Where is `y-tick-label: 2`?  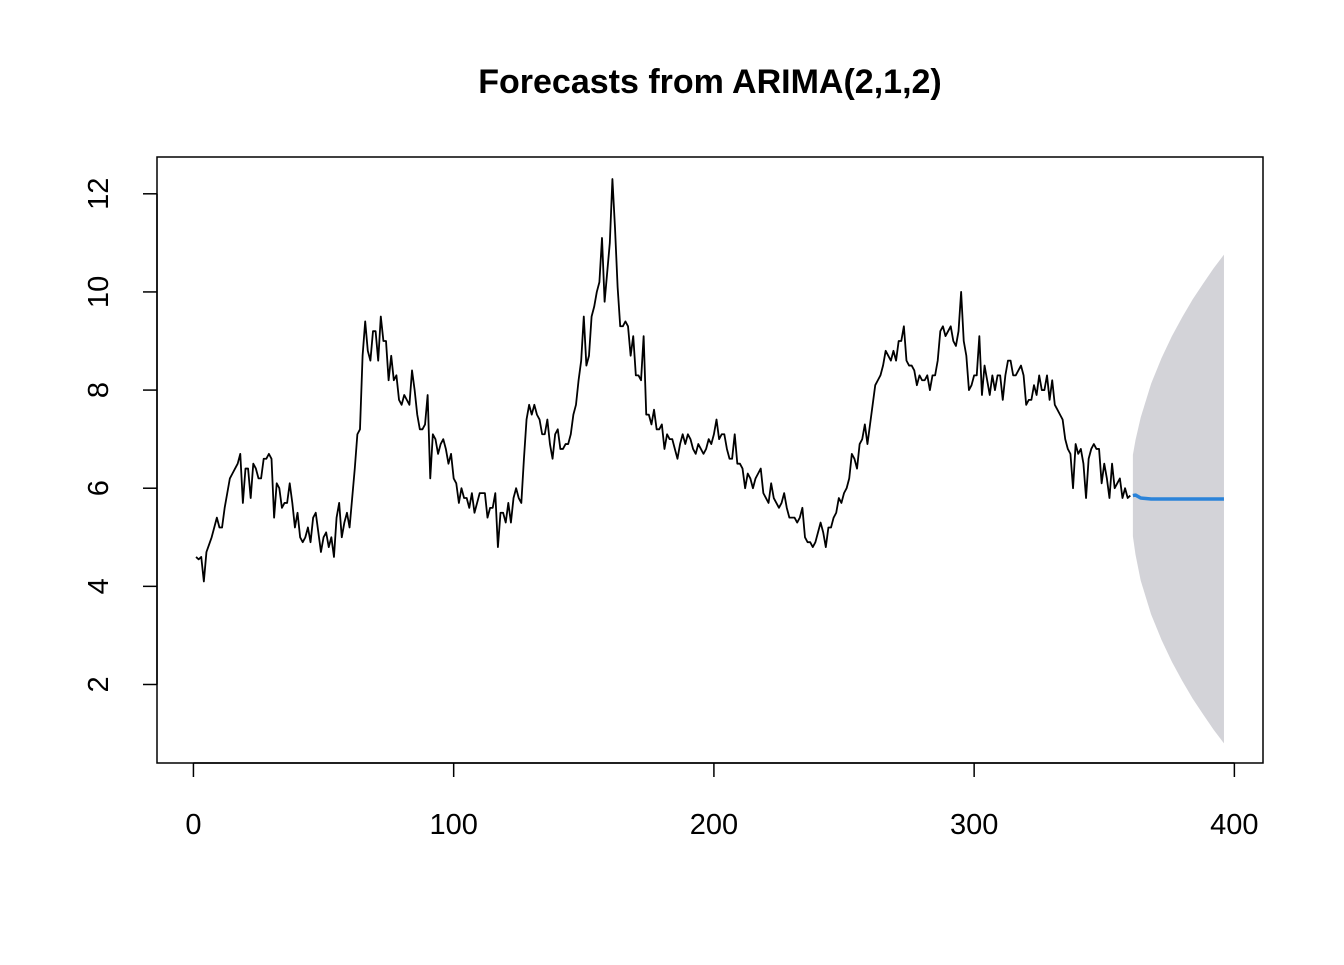 y-tick-label: 2 is located at coordinates (99, 684).